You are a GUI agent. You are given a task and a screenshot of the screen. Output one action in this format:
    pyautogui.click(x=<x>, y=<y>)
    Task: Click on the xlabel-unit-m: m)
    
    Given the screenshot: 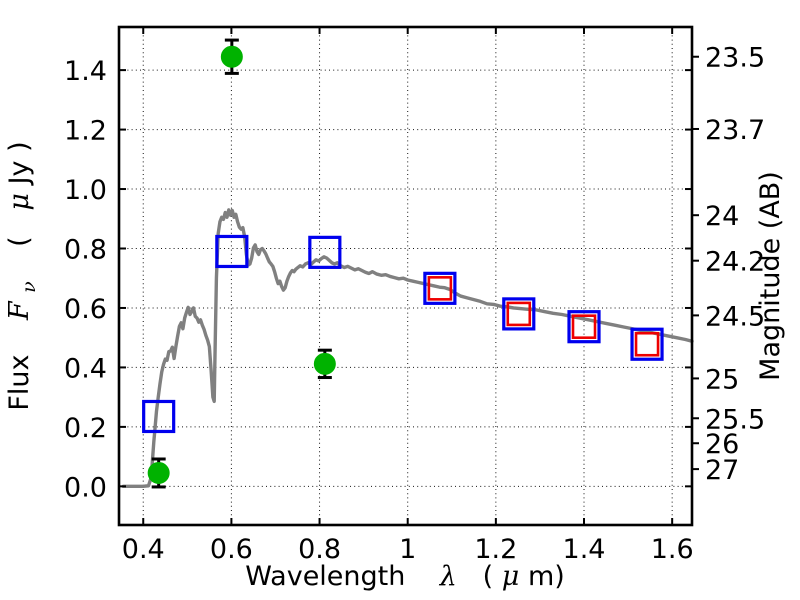 What is the action you would take?
    pyautogui.click(x=546, y=576)
    